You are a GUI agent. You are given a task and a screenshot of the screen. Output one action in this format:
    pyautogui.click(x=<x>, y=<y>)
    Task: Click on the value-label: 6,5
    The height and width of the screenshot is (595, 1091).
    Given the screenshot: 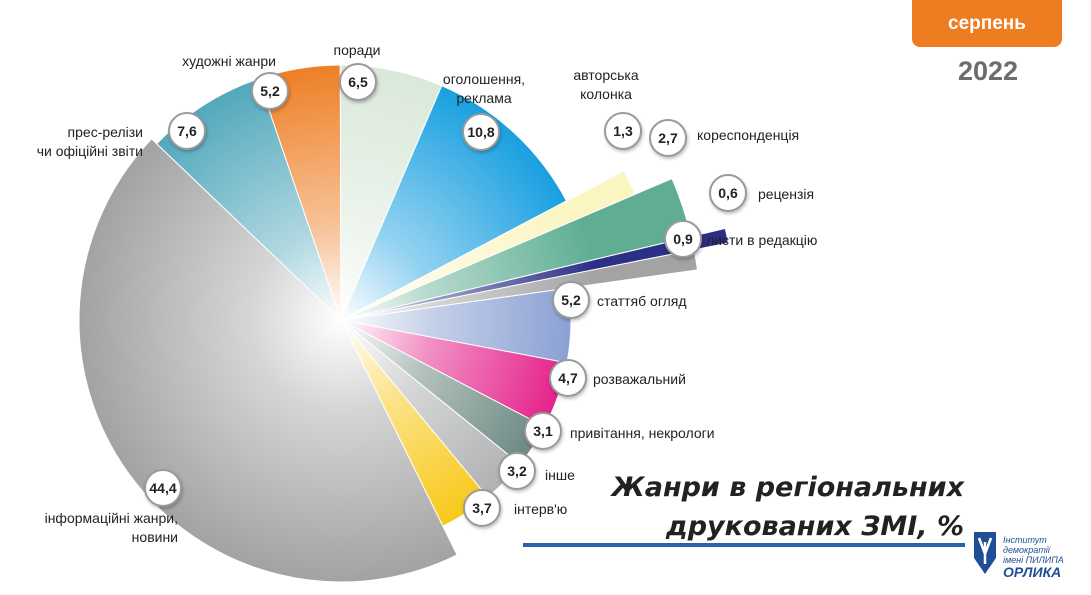 What is the action you would take?
    pyautogui.click(x=358, y=82)
    